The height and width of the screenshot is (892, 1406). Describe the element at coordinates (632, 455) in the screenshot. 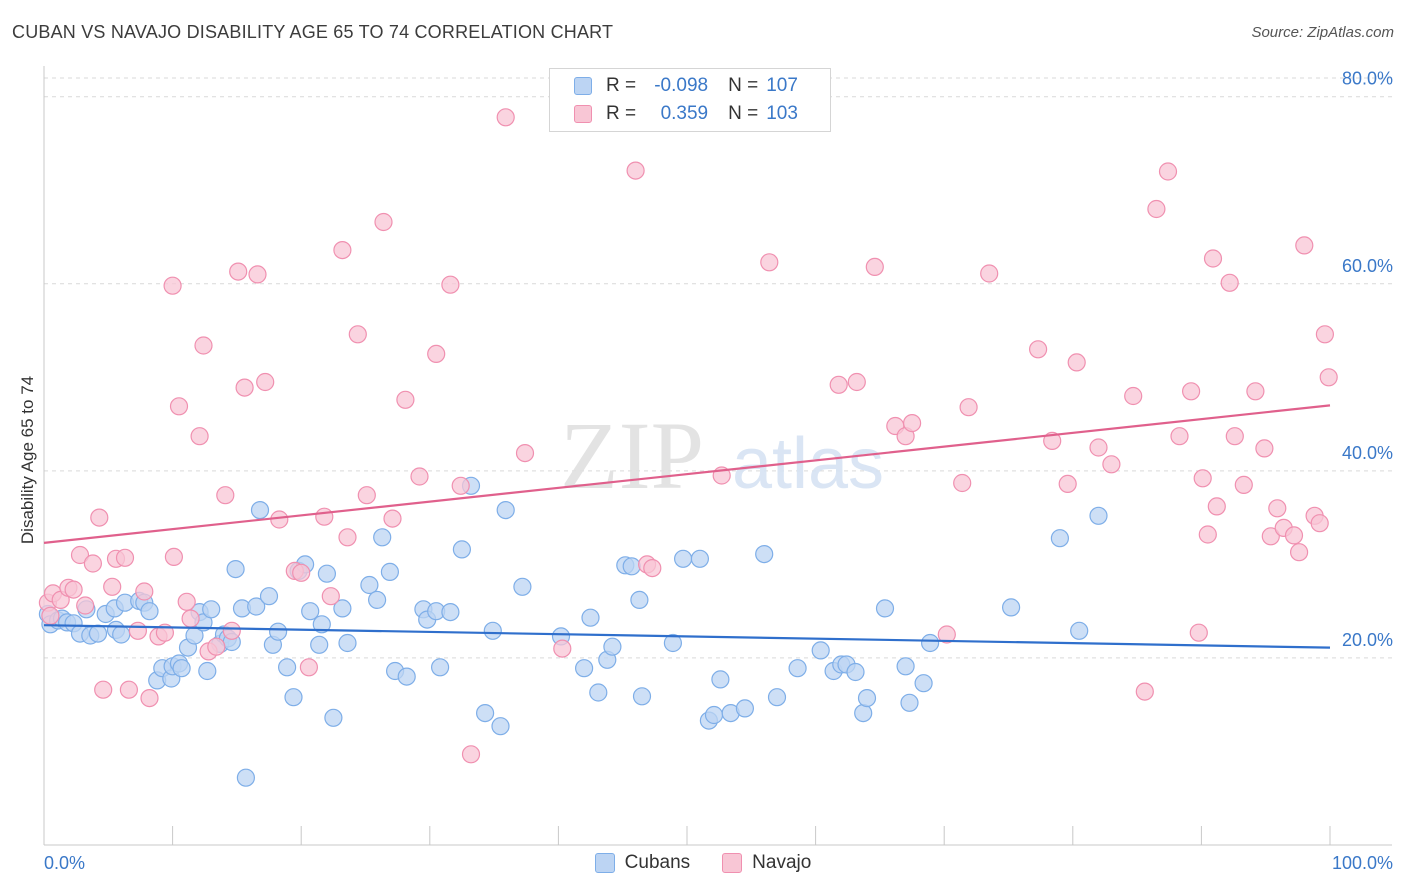

I see `watermark-zip: ZIP` at that location.